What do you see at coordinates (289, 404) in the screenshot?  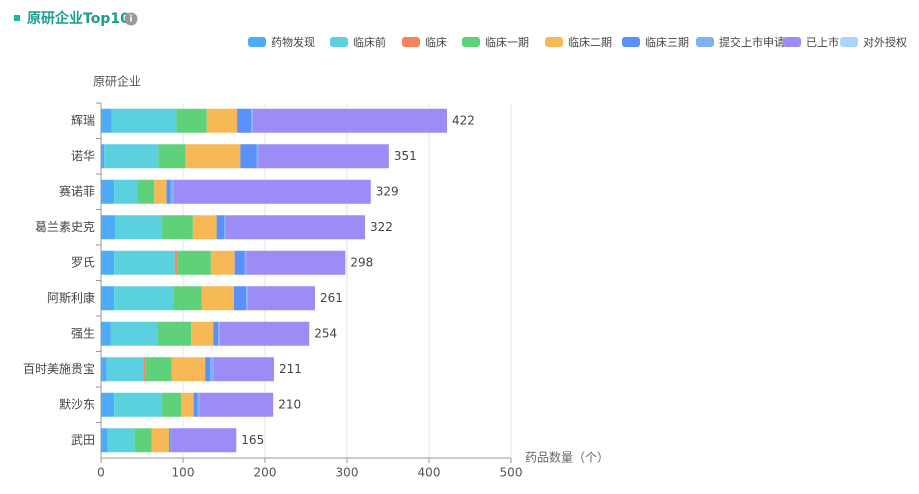 I see `total-label: 210` at bounding box center [289, 404].